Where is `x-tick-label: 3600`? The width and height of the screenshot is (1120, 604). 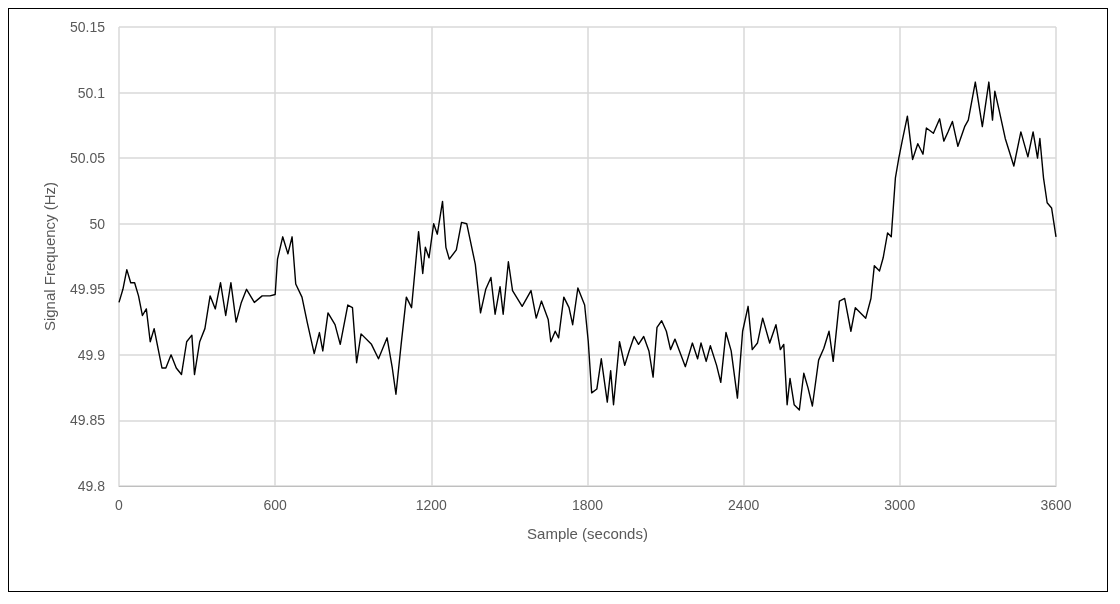 x-tick-label: 3600 is located at coordinates (1056, 505).